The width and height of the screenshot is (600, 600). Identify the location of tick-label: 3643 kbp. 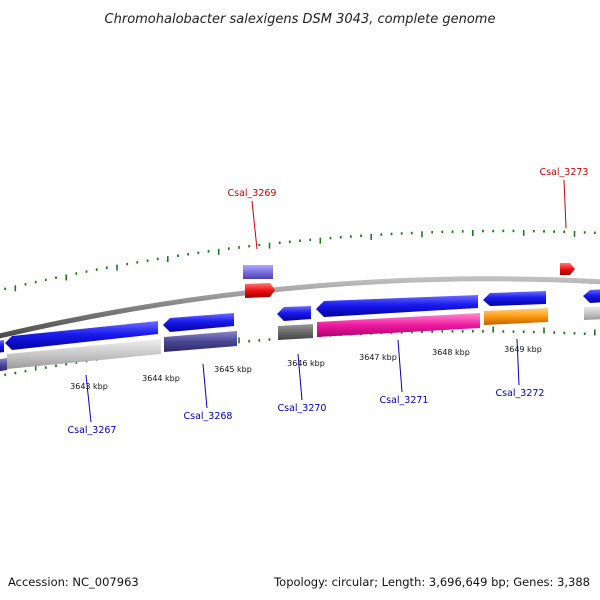
(89, 386).